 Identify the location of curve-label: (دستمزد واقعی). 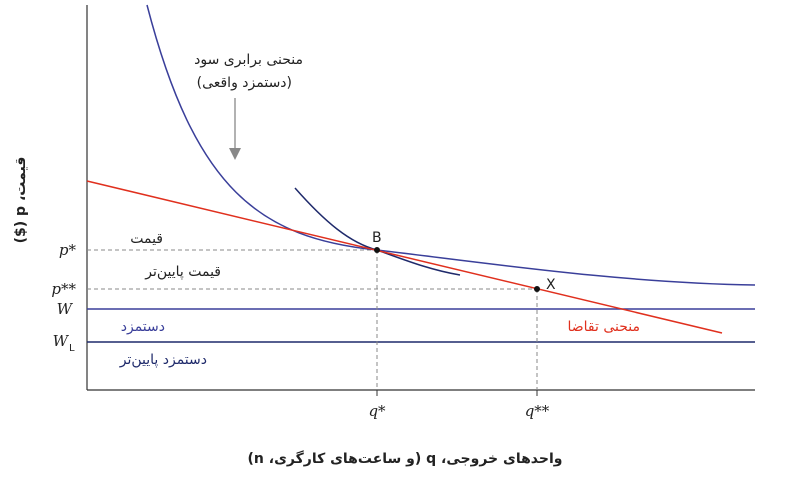
(244, 83).